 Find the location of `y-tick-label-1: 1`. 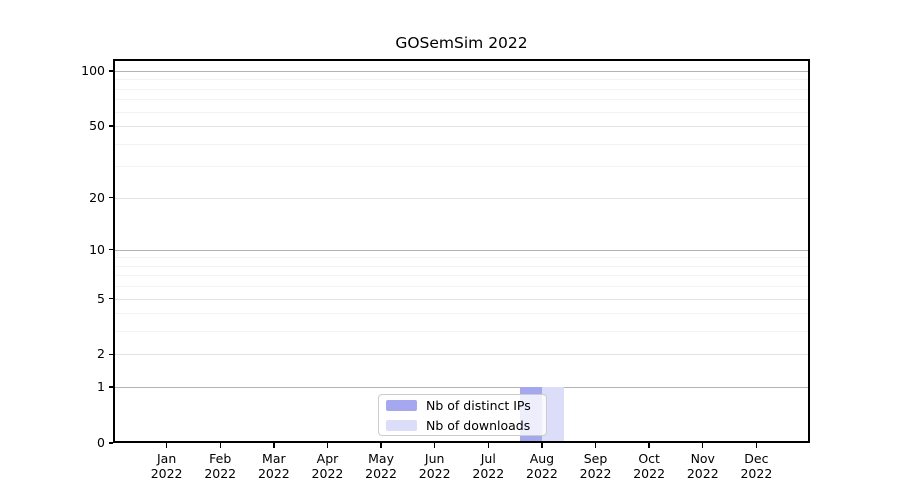

y-tick-label-1: 1 is located at coordinates (101, 387).